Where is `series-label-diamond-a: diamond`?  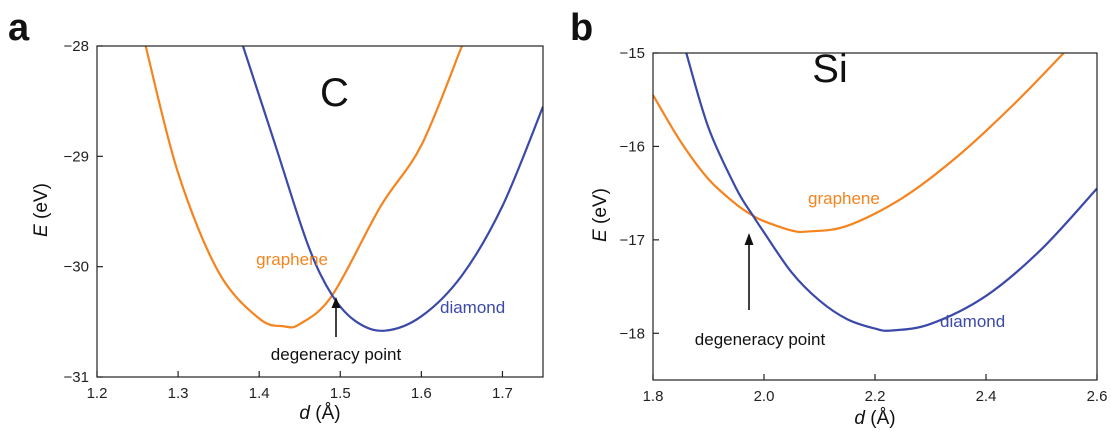
series-label-diamond-a: diamond is located at coordinates (472, 307).